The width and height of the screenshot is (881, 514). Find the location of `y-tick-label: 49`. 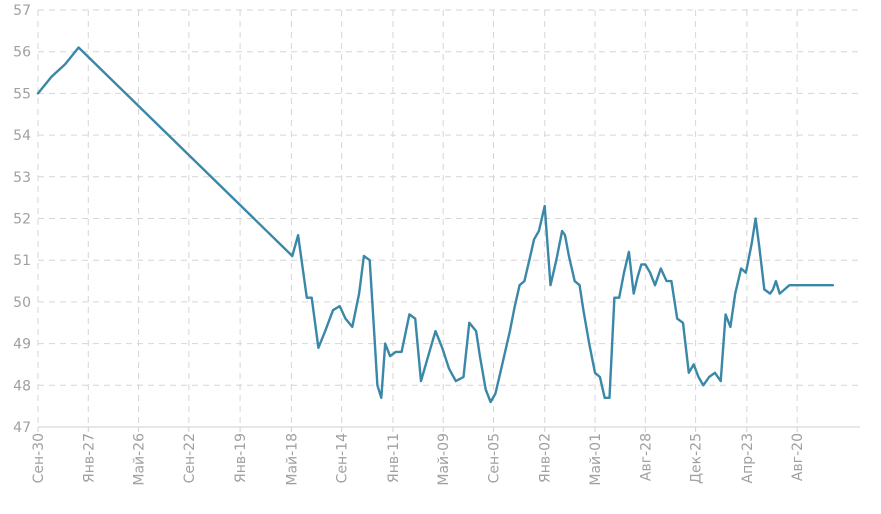

y-tick-label: 49 is located at coordinates (22, 345).